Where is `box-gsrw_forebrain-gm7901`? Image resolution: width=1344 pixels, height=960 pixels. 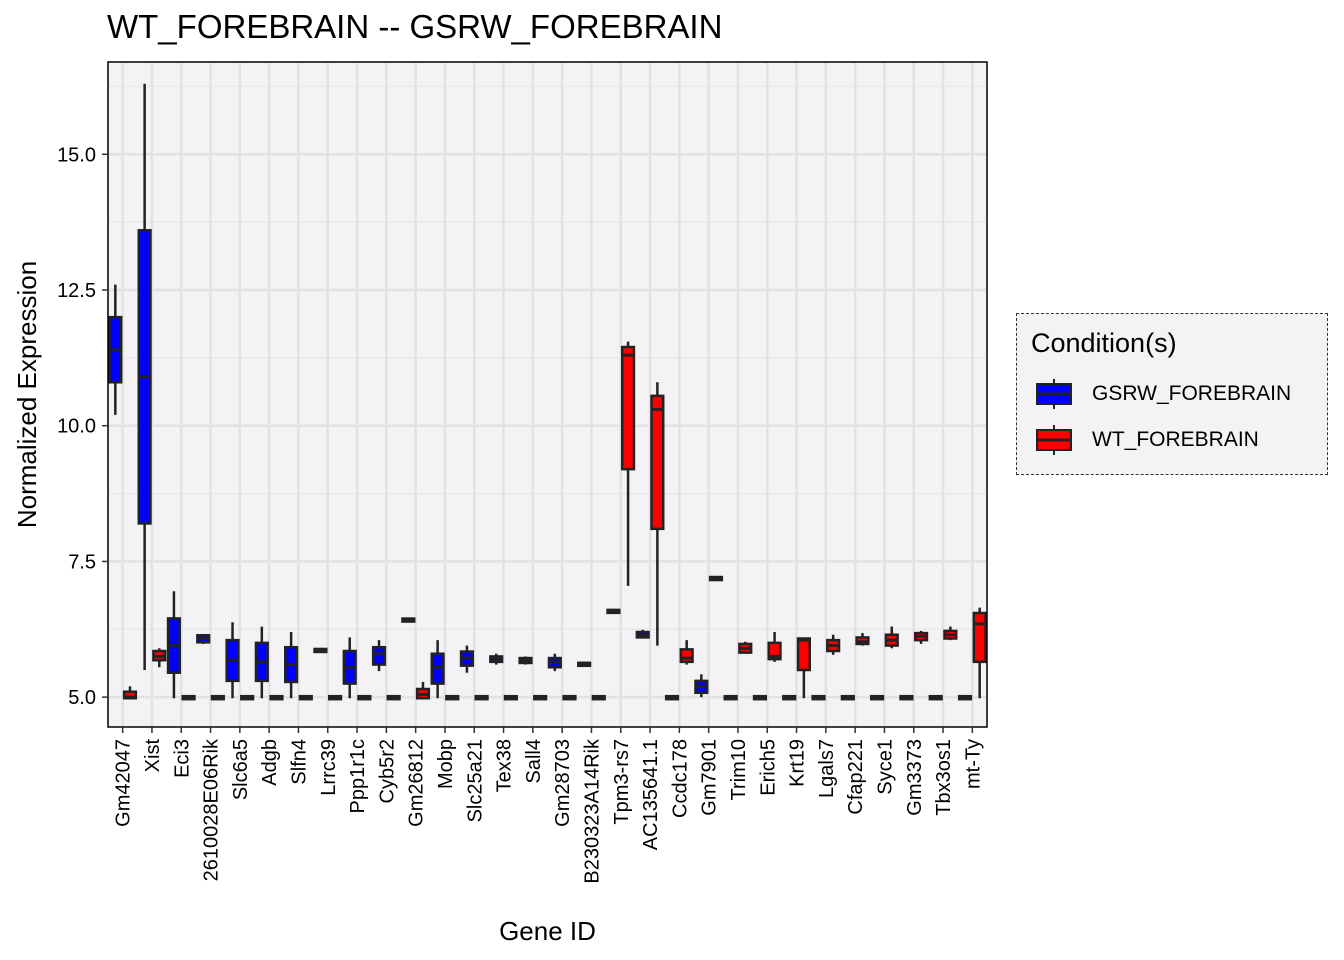
box-gsrw_forebrain-gm7901 is located at coordinates (701, 686).